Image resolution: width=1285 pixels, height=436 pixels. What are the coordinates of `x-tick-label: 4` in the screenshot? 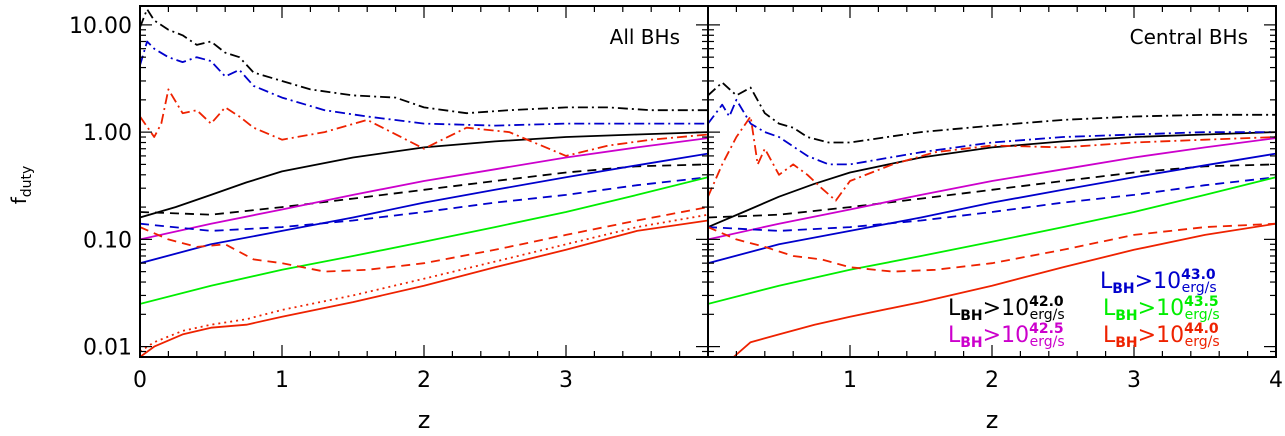 It's located at (1276, 380).